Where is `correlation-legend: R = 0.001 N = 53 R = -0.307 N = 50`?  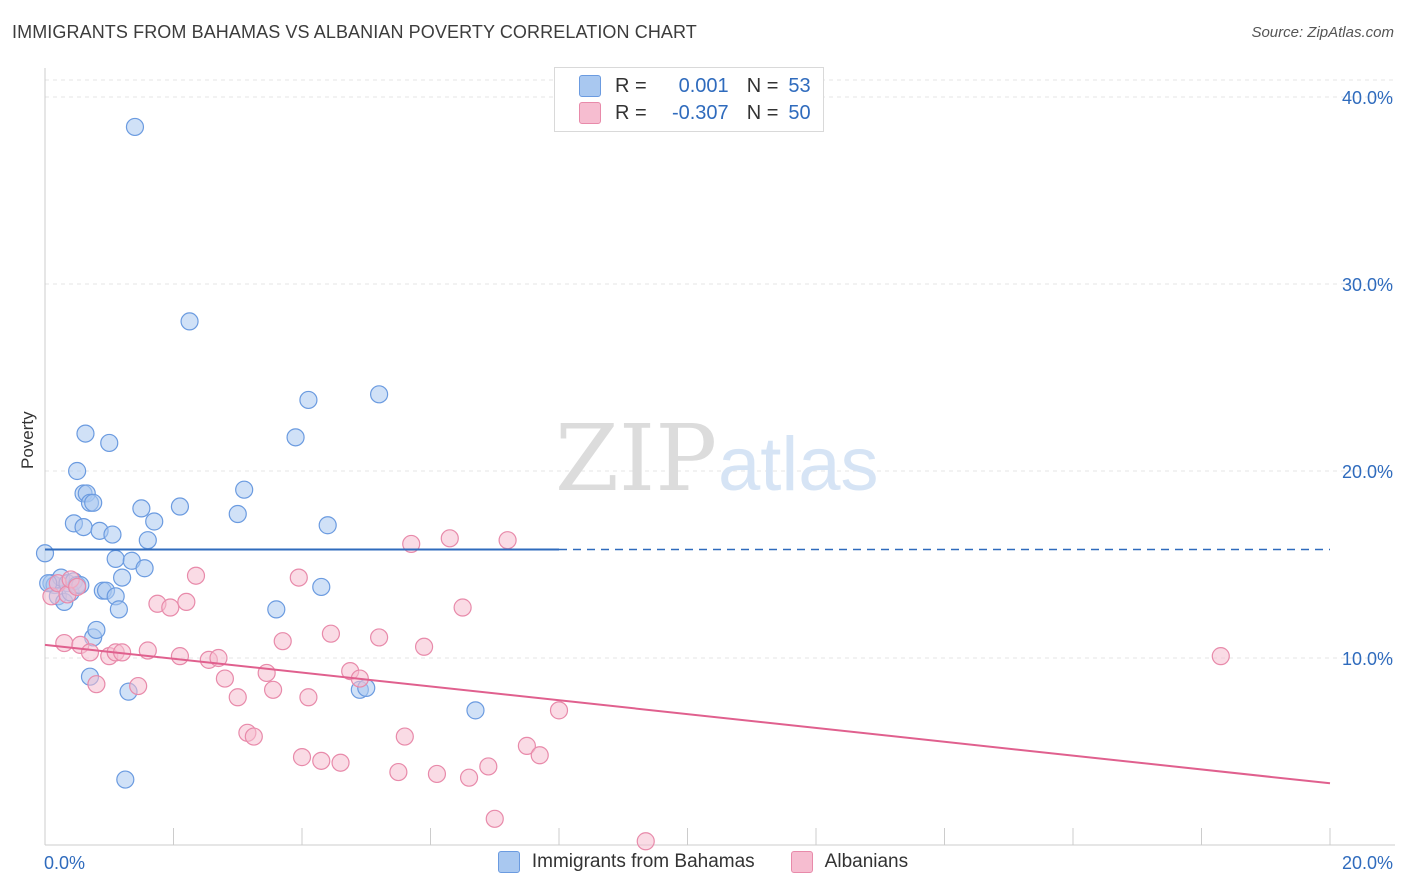
correlation-legend: R = 0.001 N = 53 R = -0.307 N = 50 is located at coordinates (689, 99).